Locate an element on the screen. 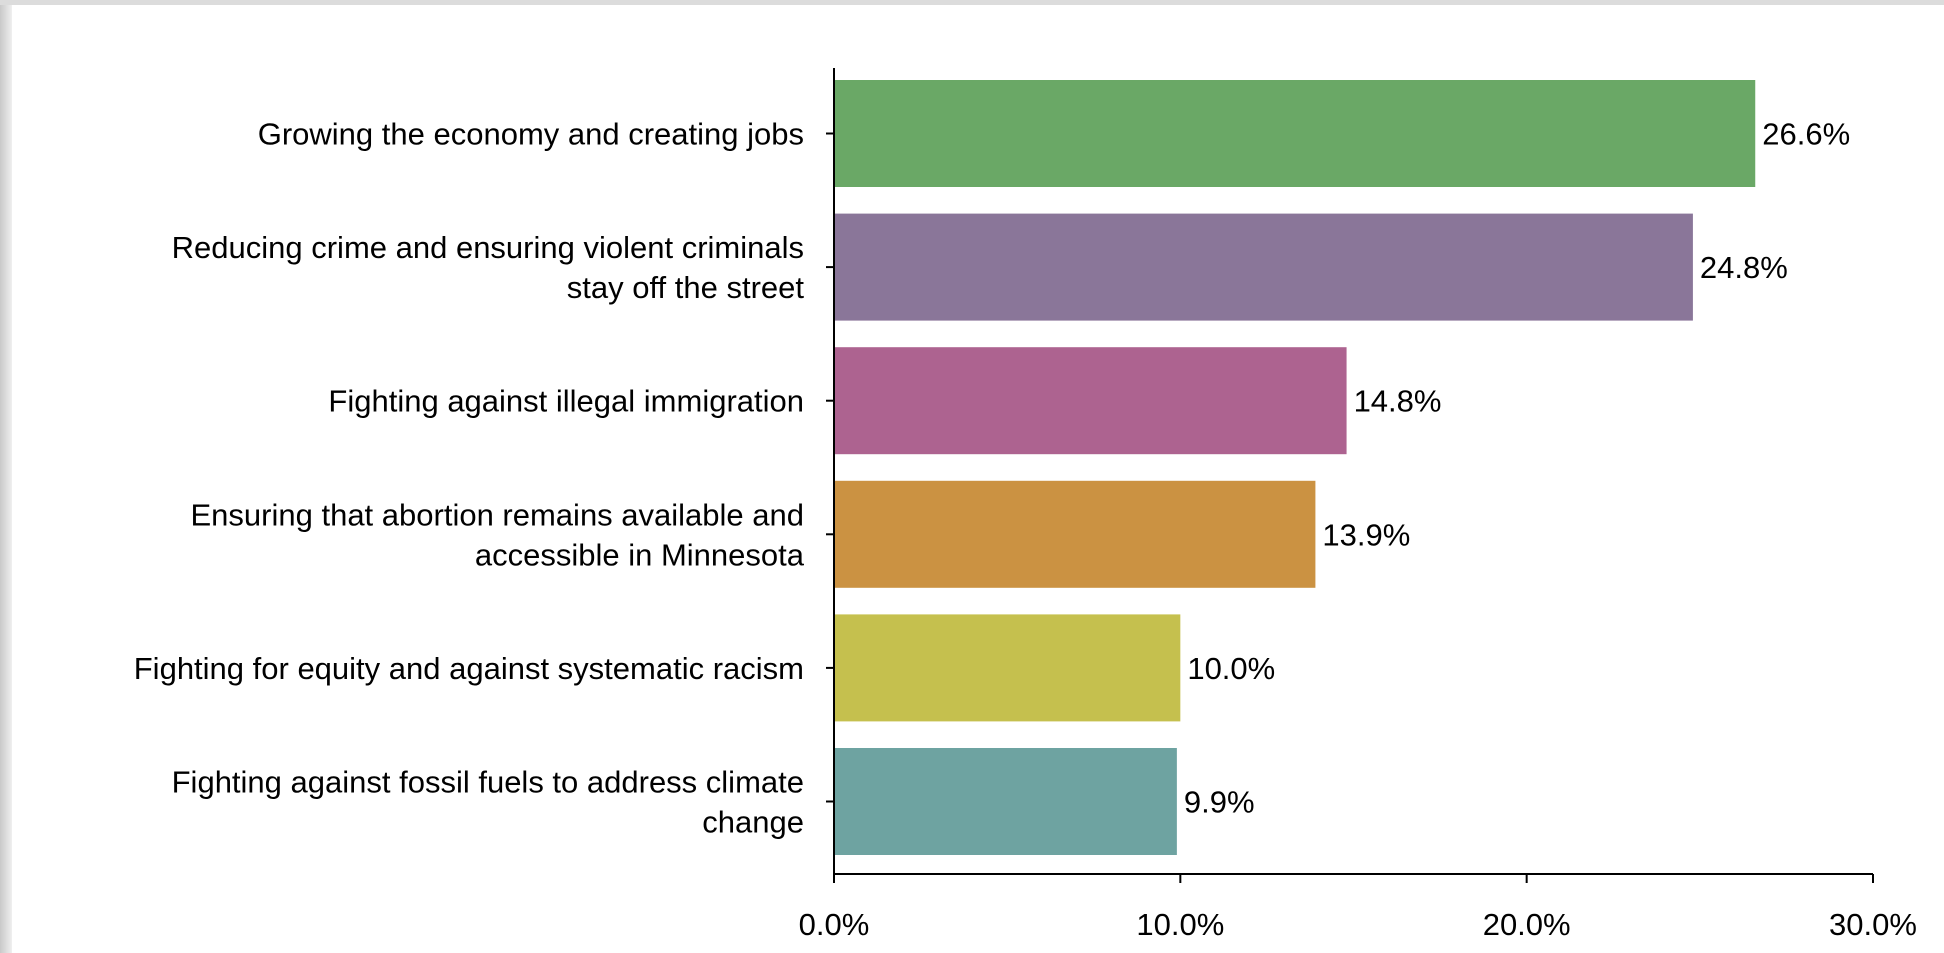  value-label: 10.0% is located at coordinates (1231, 668).